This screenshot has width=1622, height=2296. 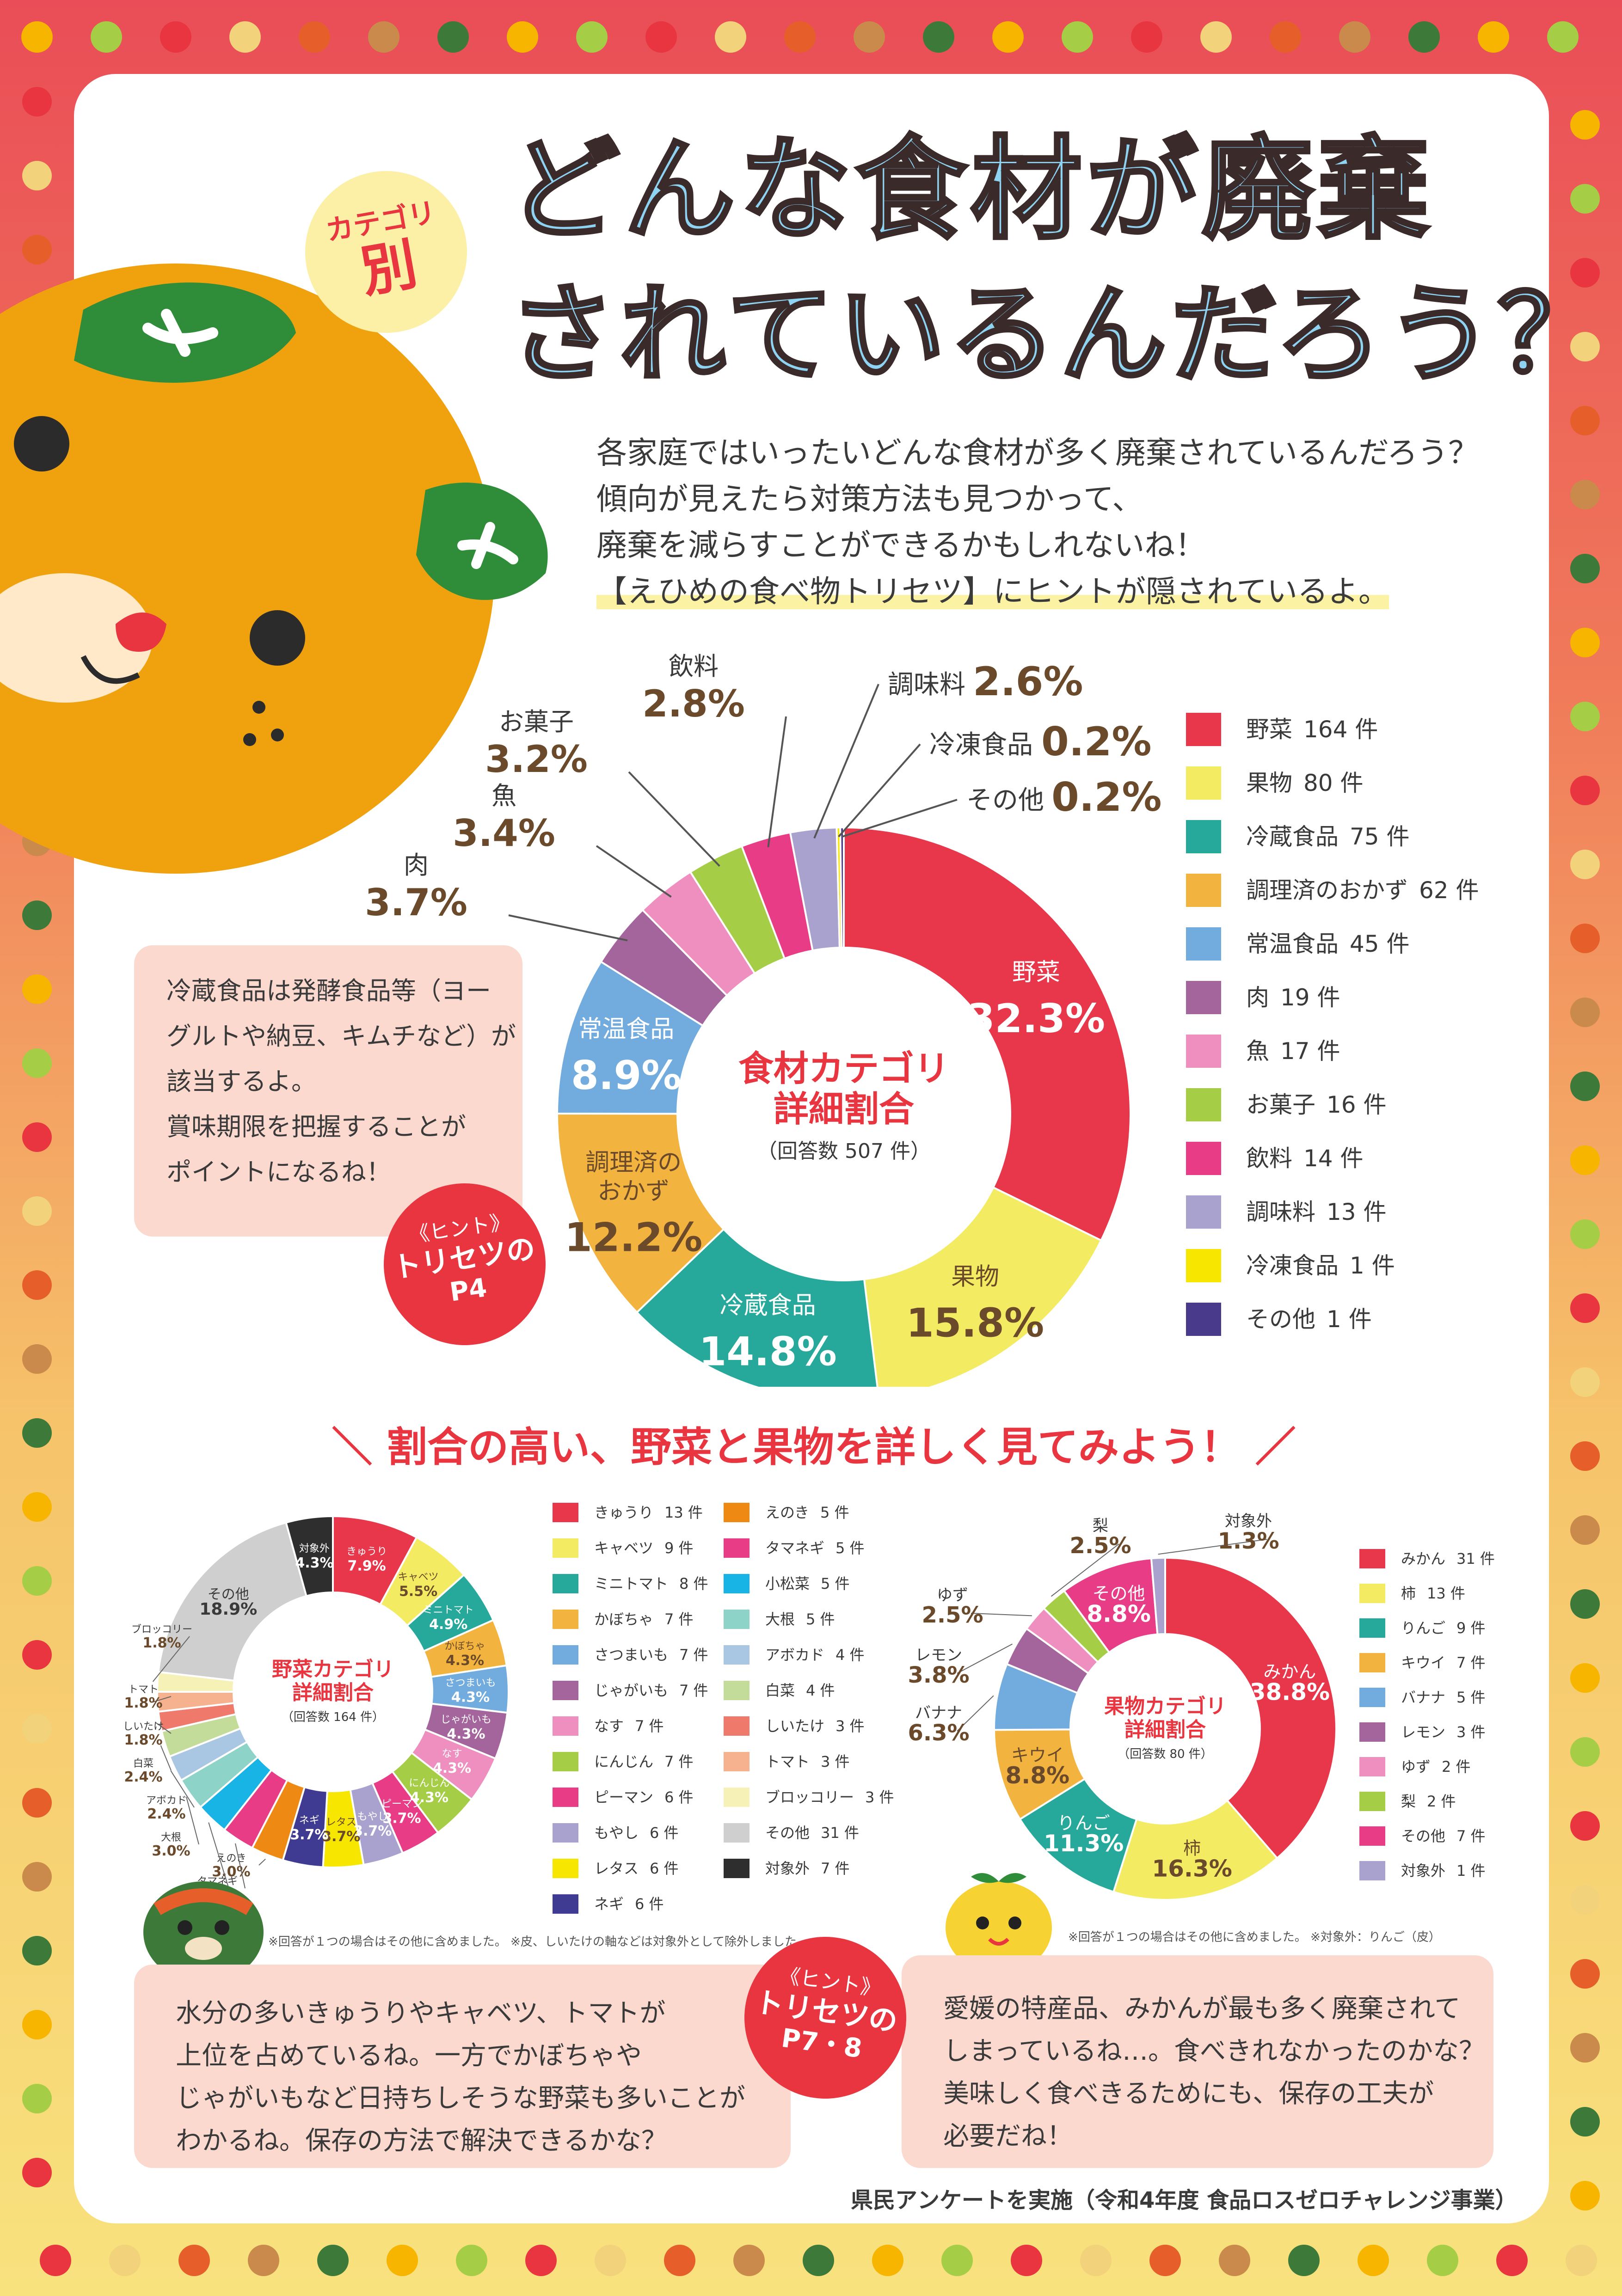 What do you see at coordinates (401, 1818) in the screenshot?
I see `veg-slice-pct: 3.7%` at bounding box center [401, 1818].